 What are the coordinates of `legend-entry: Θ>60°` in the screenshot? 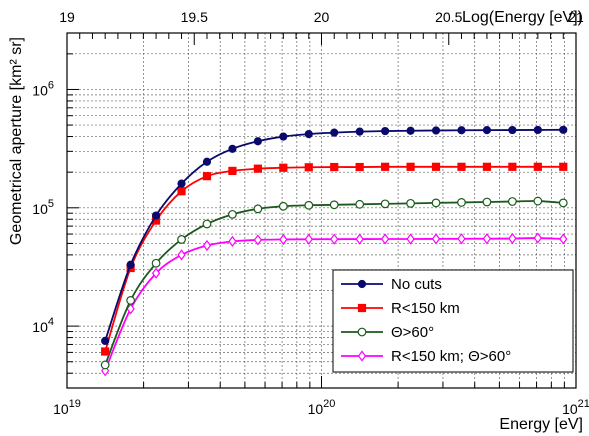 It's located at (387, 332).